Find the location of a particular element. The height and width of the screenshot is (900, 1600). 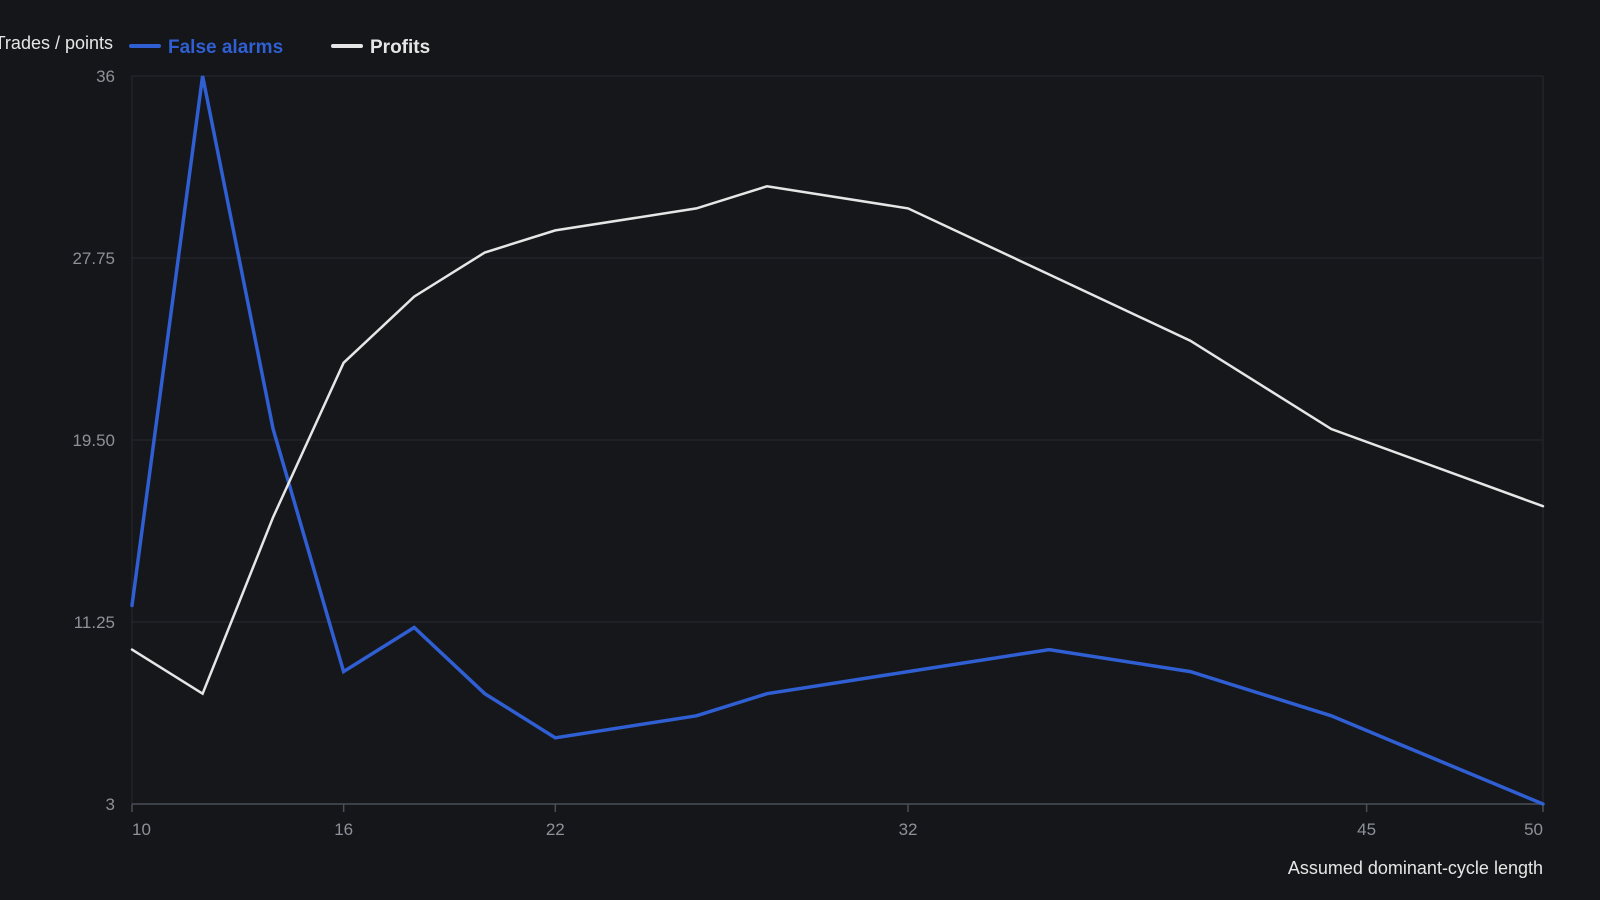

y-tick-label: 19.50 is located at coordinates (93, 440).